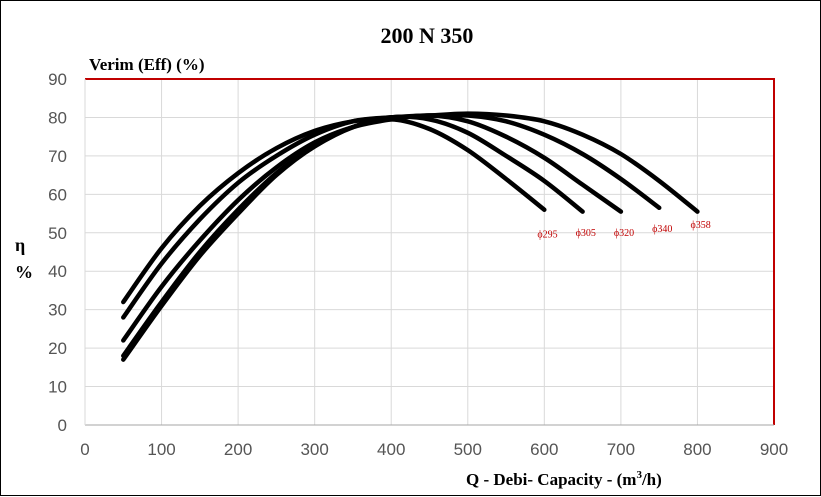 This screenshot has height=497, width=821. What do you see at coordinates (57, 233) in the screenshot?
I see `y-tick-label: 50` at bounding box center [57, 233].